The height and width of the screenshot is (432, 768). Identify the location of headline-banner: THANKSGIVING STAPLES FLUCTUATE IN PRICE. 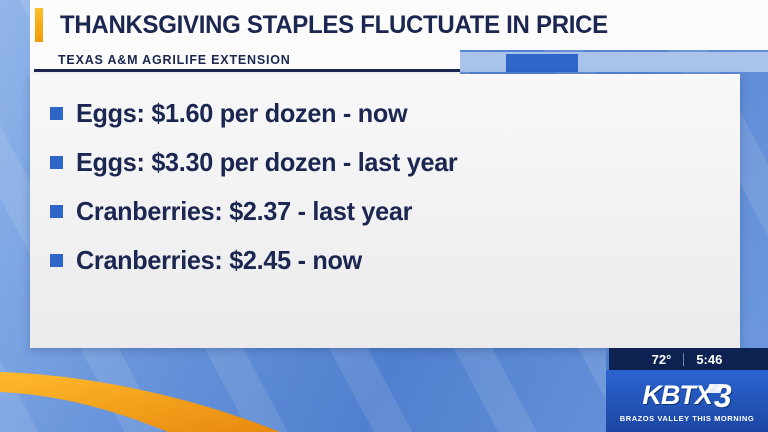
(399, 25).